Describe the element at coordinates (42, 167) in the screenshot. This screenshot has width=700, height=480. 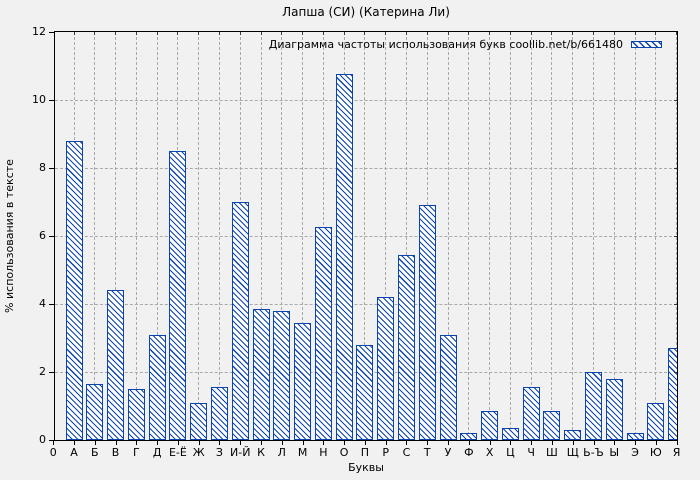
I see `y-tick-label: 8` at that location.